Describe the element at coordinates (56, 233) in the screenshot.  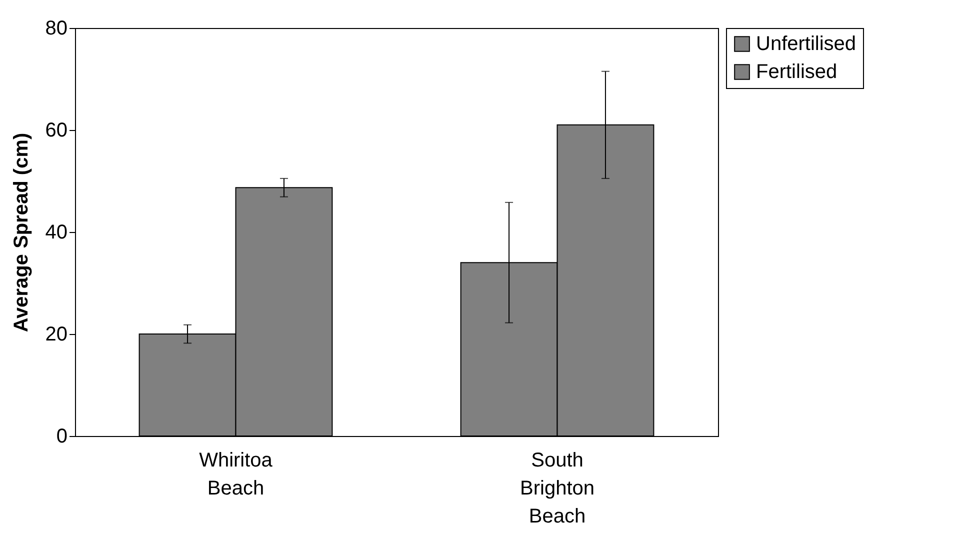
I see `y-tick-label: 40` at that location.